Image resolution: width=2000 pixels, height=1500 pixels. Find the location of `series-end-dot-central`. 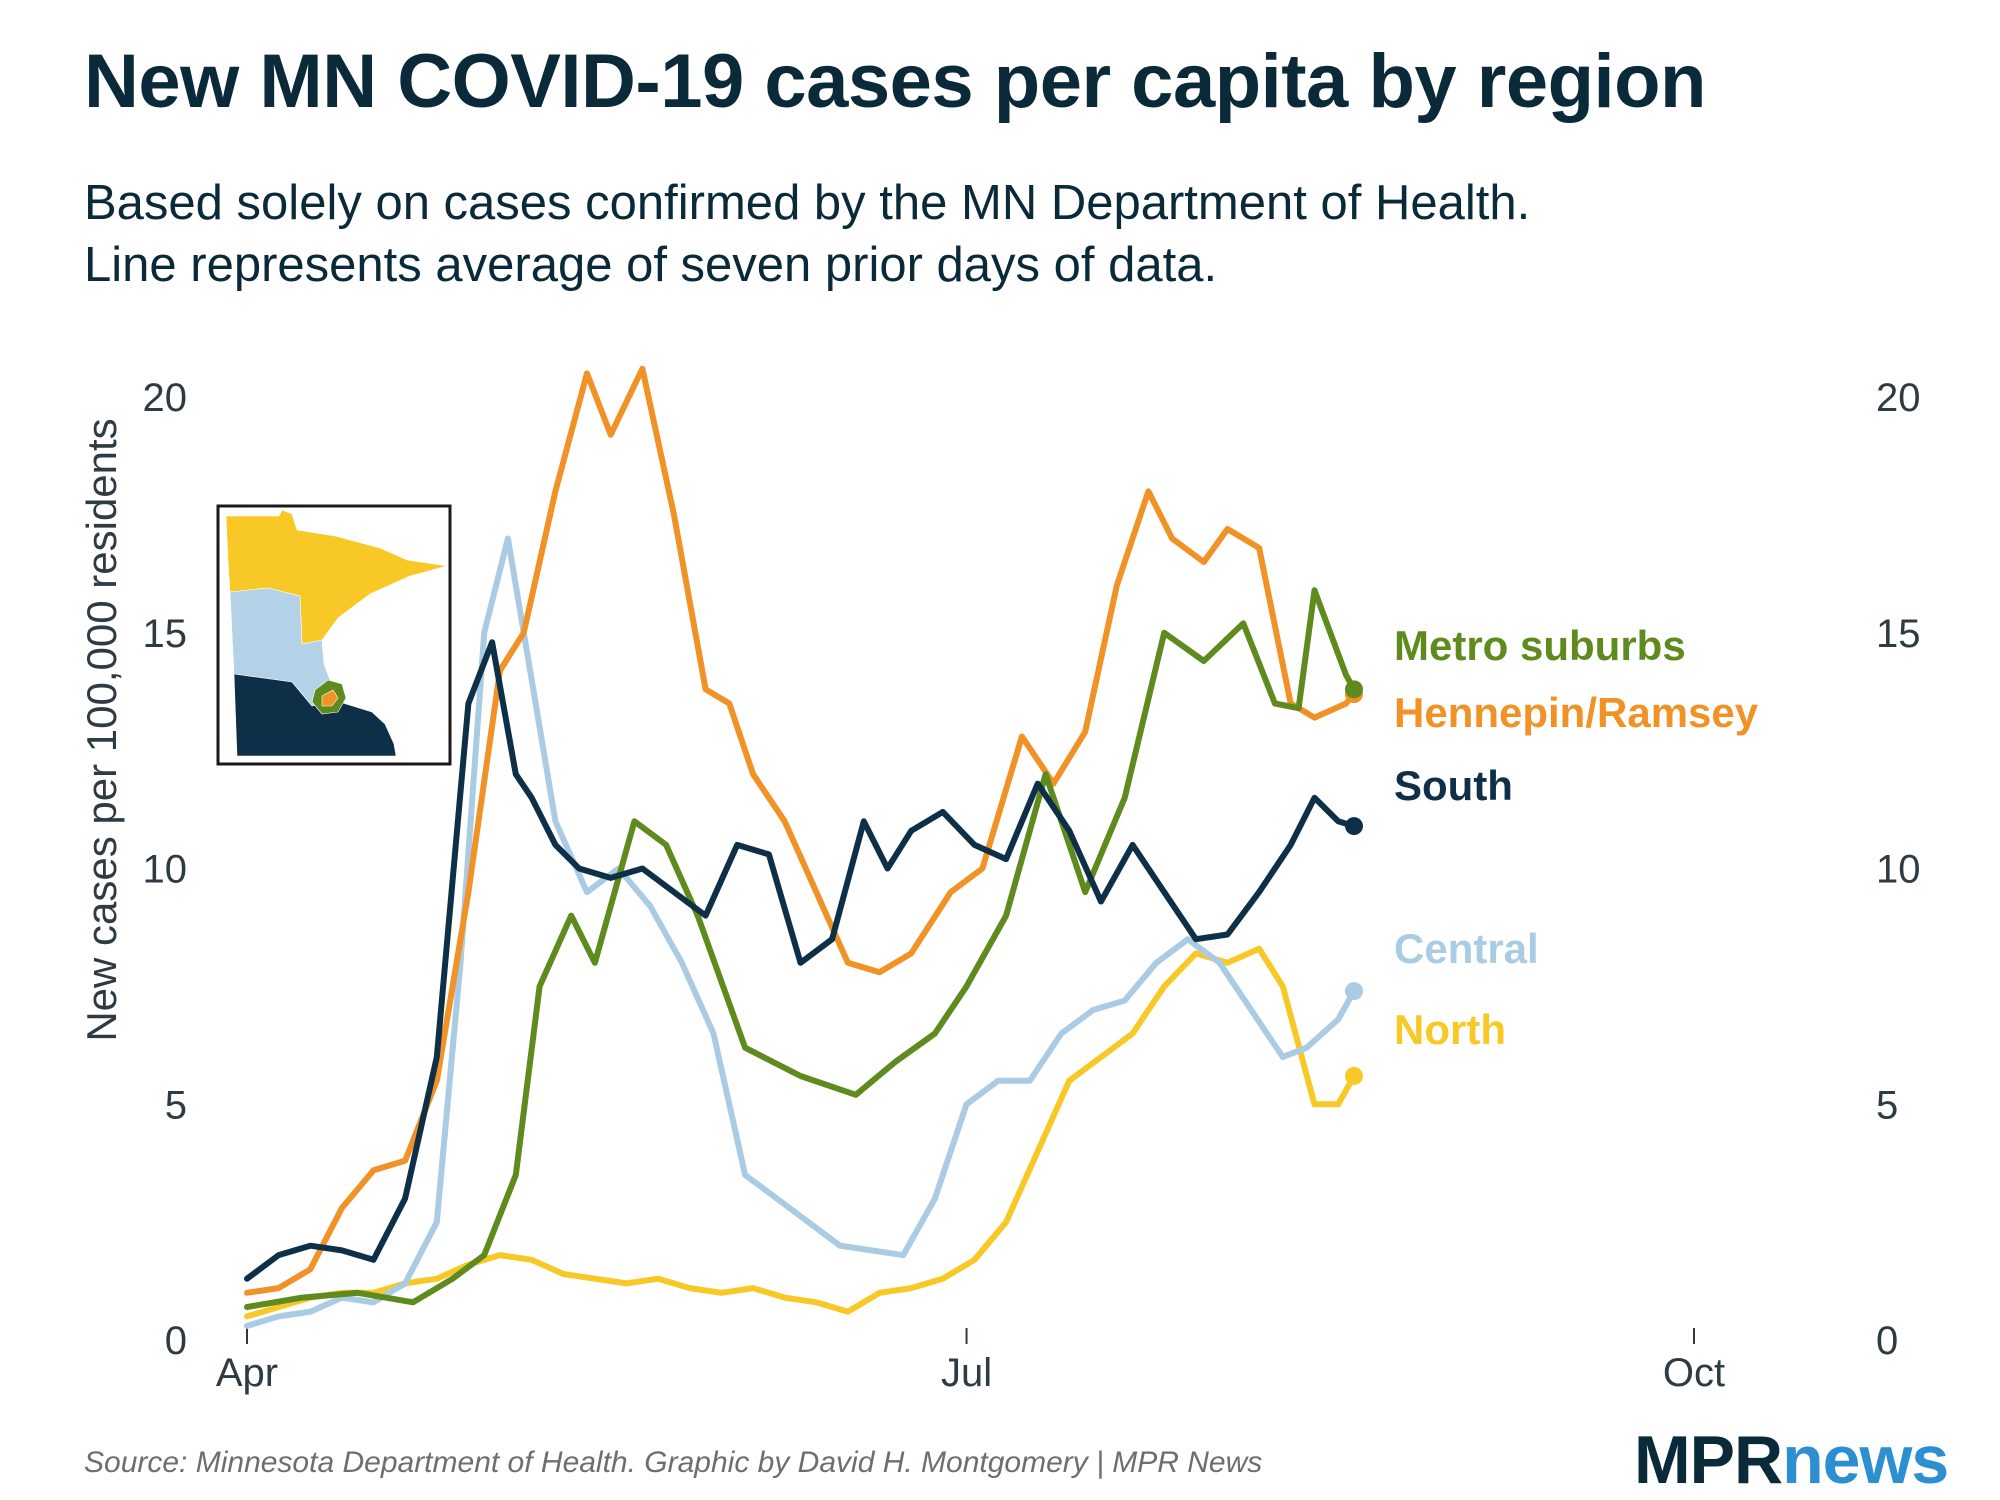

series-end-dot-central is located at coordinates (1353, 991).